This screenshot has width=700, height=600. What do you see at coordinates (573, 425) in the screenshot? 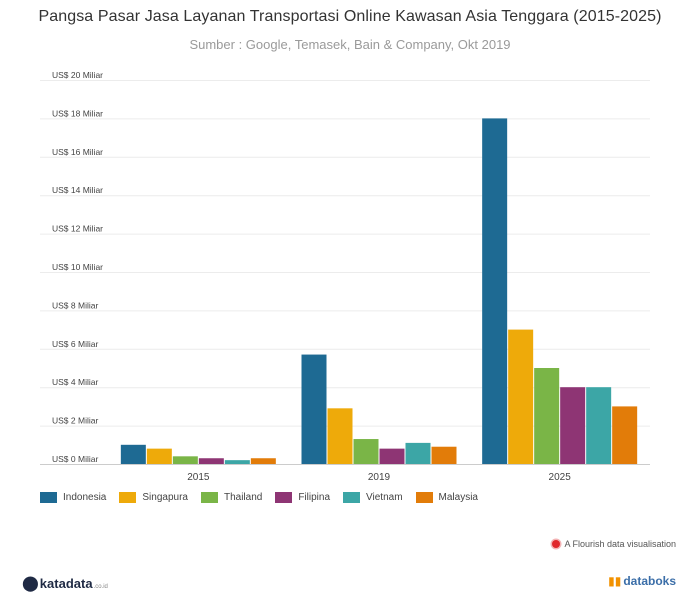
I see `bar-filipina-2025` at bounding box center [573, 425].